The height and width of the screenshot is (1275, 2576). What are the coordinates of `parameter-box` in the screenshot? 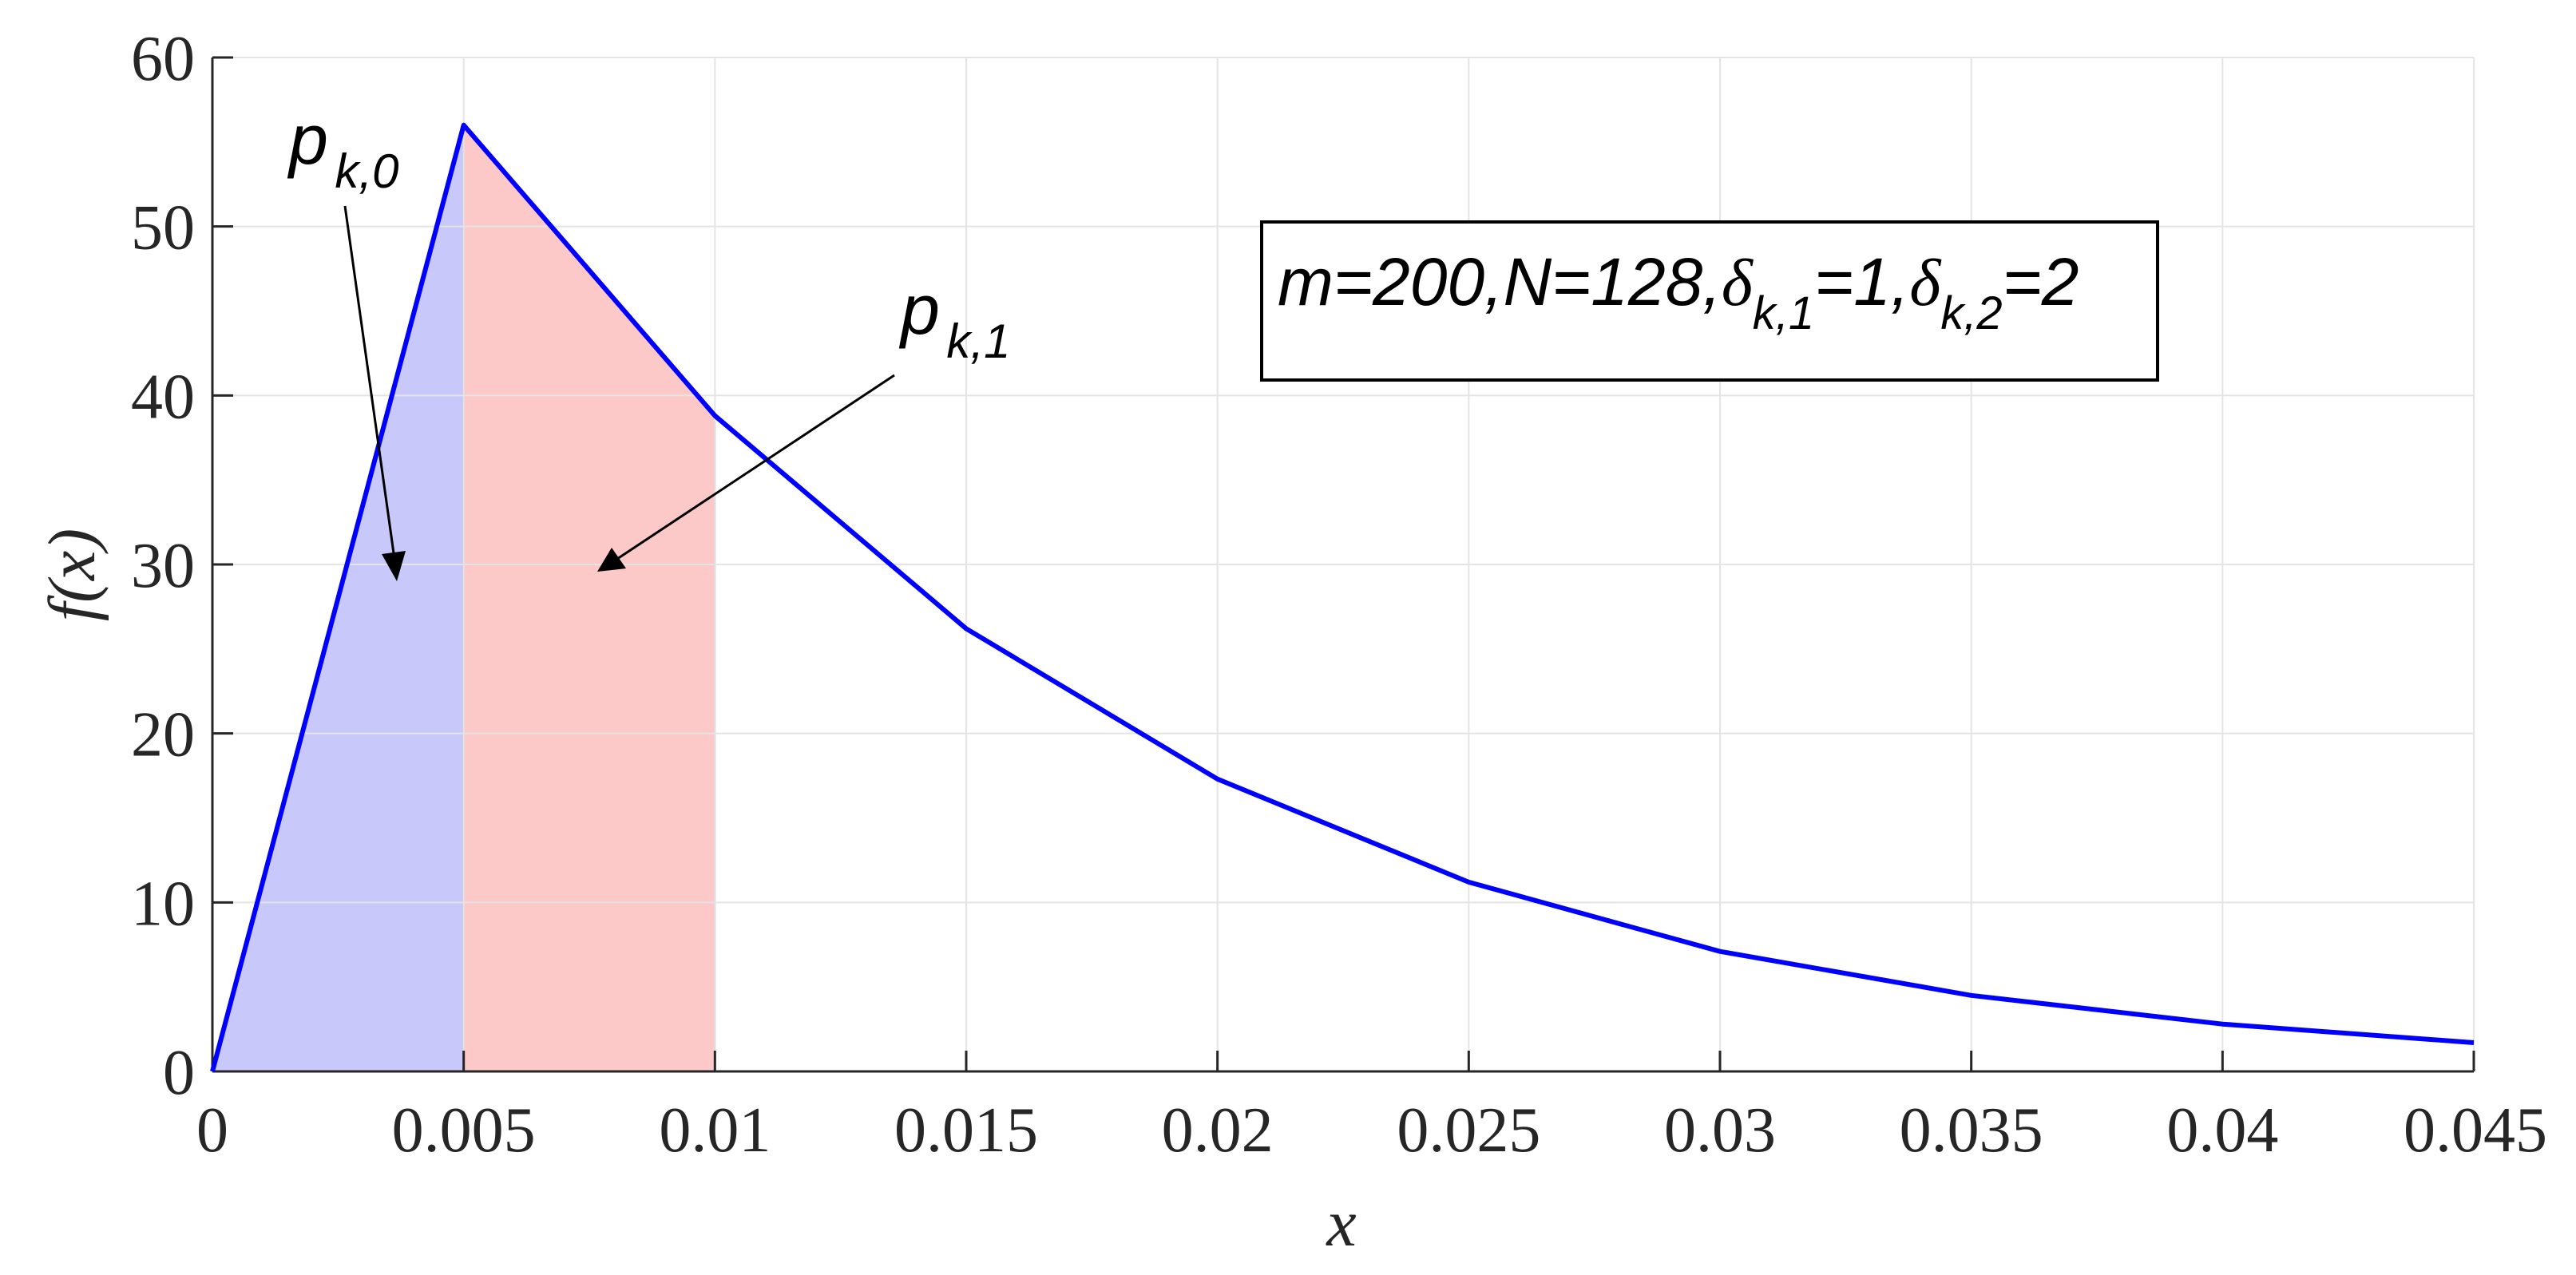 It's located at (1709, 301).